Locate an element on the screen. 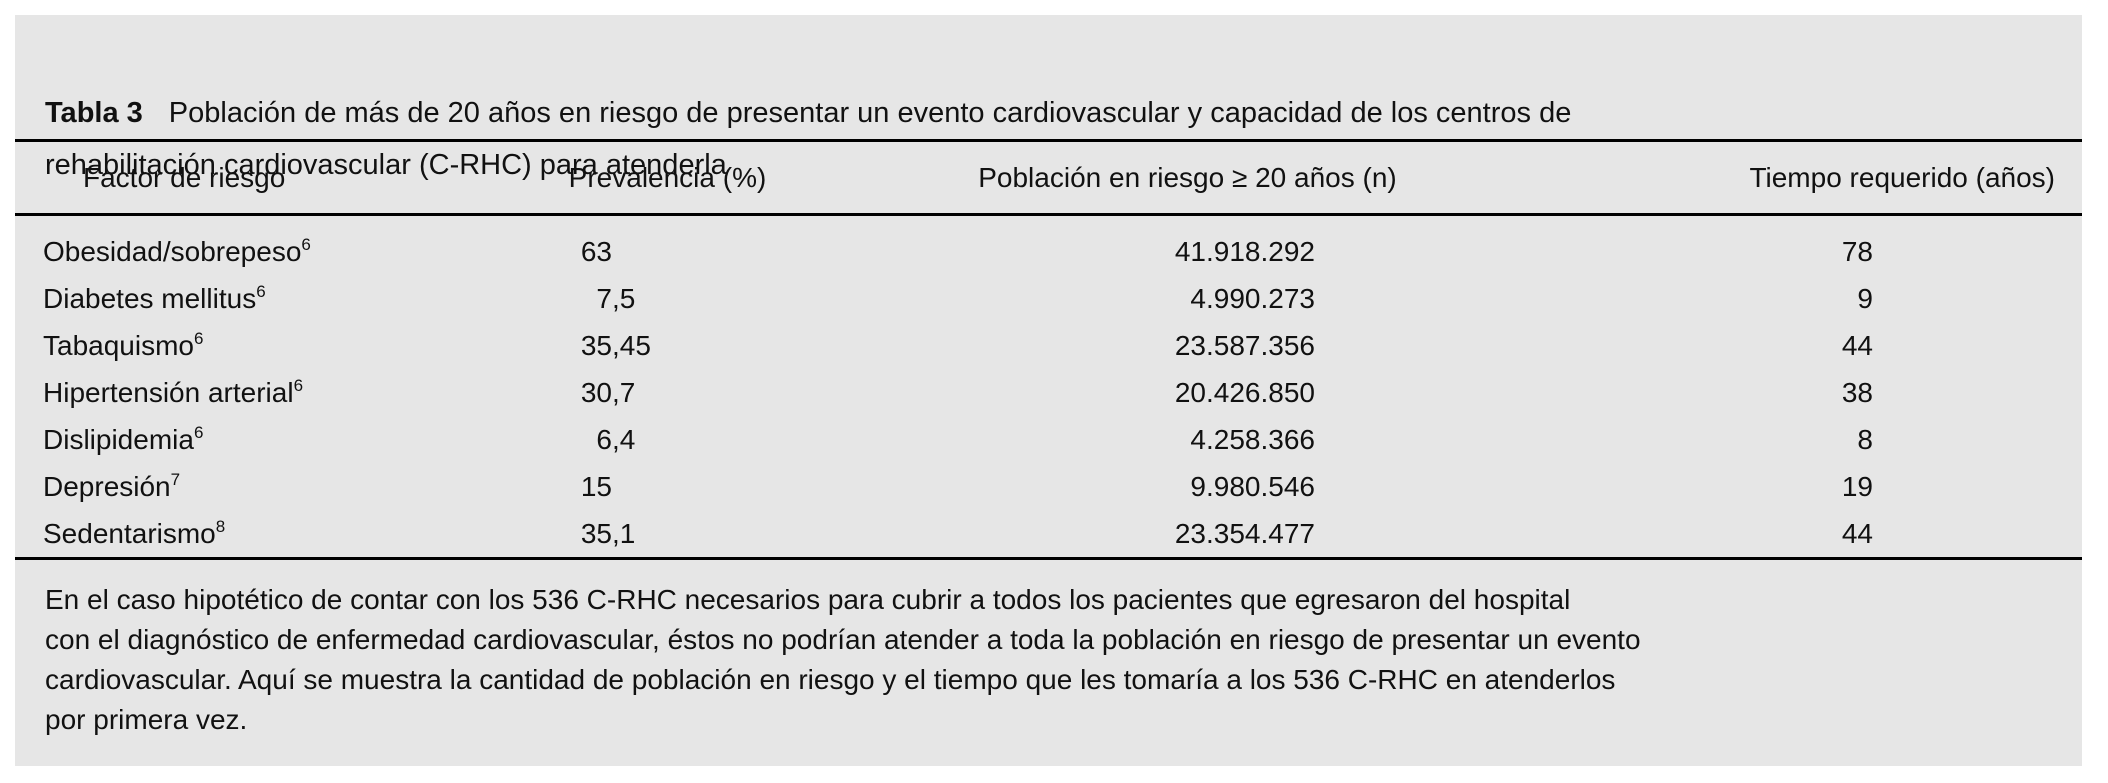  factor-cell: Dislipidemia6 is located at coordinates (260, 439).